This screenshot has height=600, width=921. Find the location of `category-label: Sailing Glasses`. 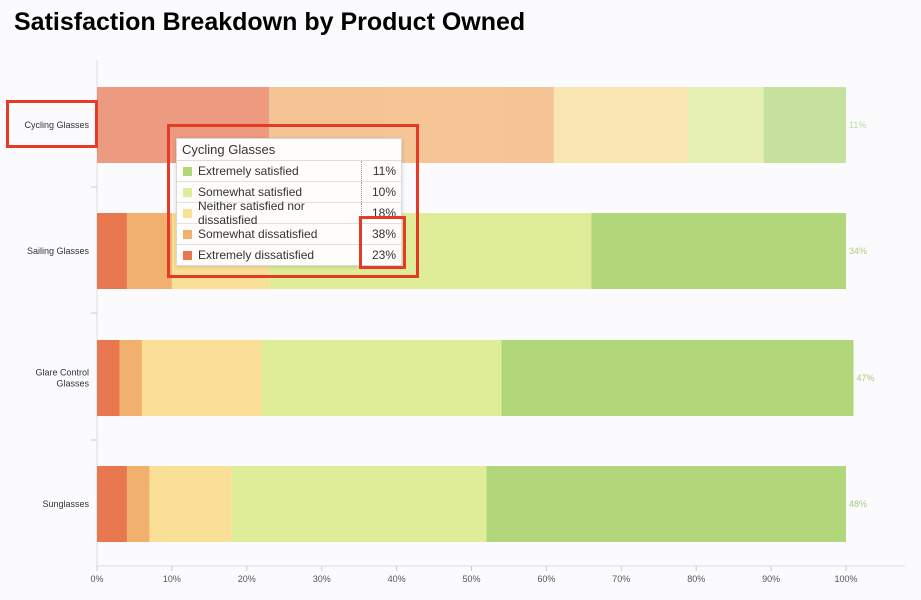

category-label: Sailing Glasses is located at coordinates (58, 251).